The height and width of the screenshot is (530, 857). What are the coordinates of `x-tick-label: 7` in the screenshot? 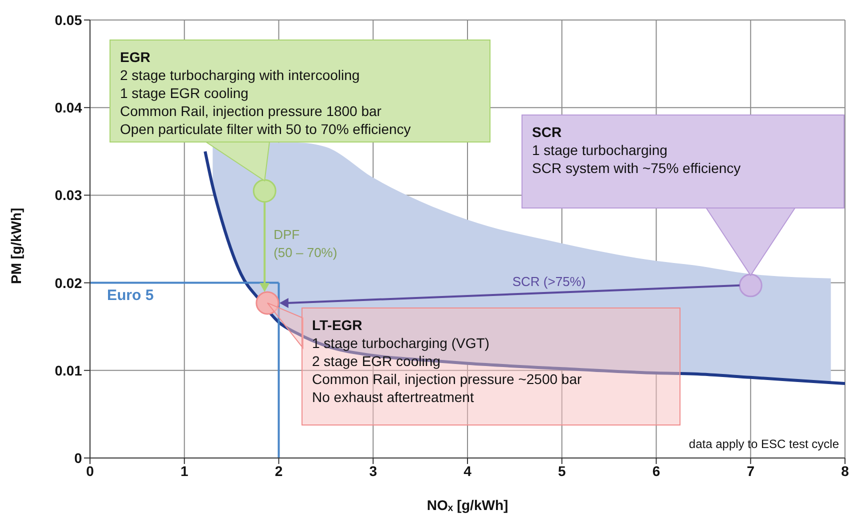 It's located at (750, 470).